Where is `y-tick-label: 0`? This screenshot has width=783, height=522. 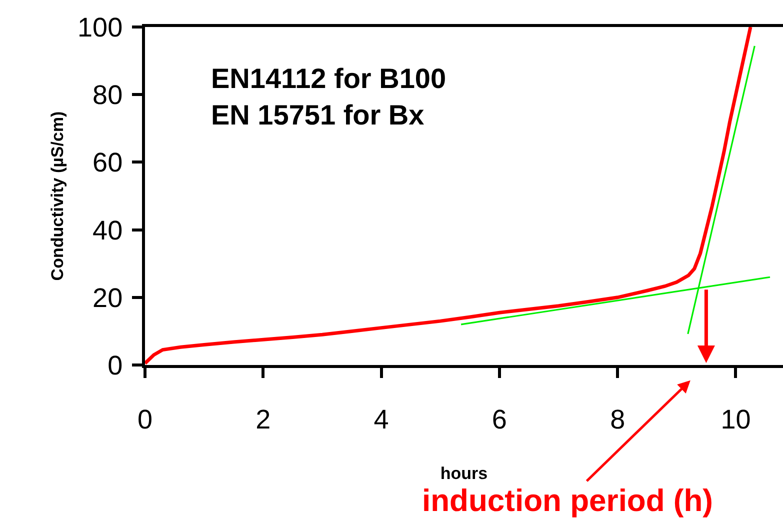
y-tick-label: 0 is located at coordinates (115, 365).